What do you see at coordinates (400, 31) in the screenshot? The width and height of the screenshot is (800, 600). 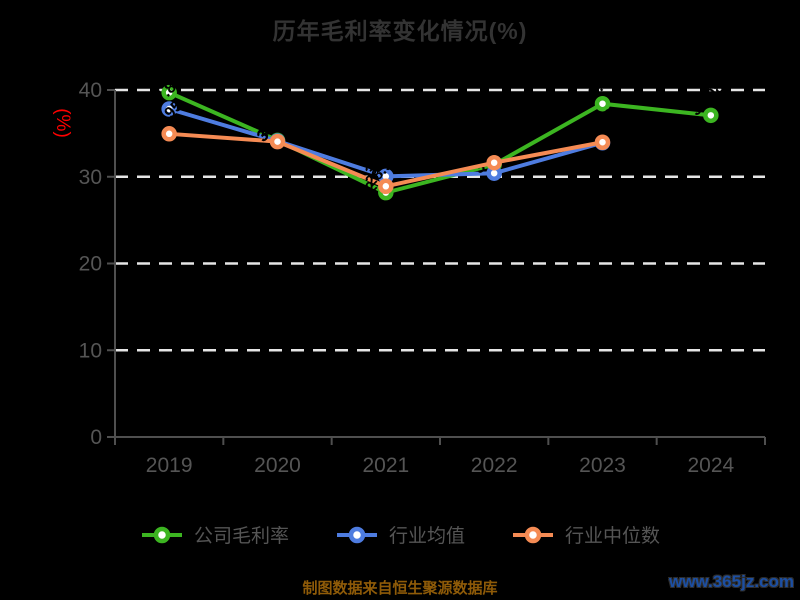 I see `chart-title: 历年毛利率变化情况(%)` at bounding box center [400, 31].